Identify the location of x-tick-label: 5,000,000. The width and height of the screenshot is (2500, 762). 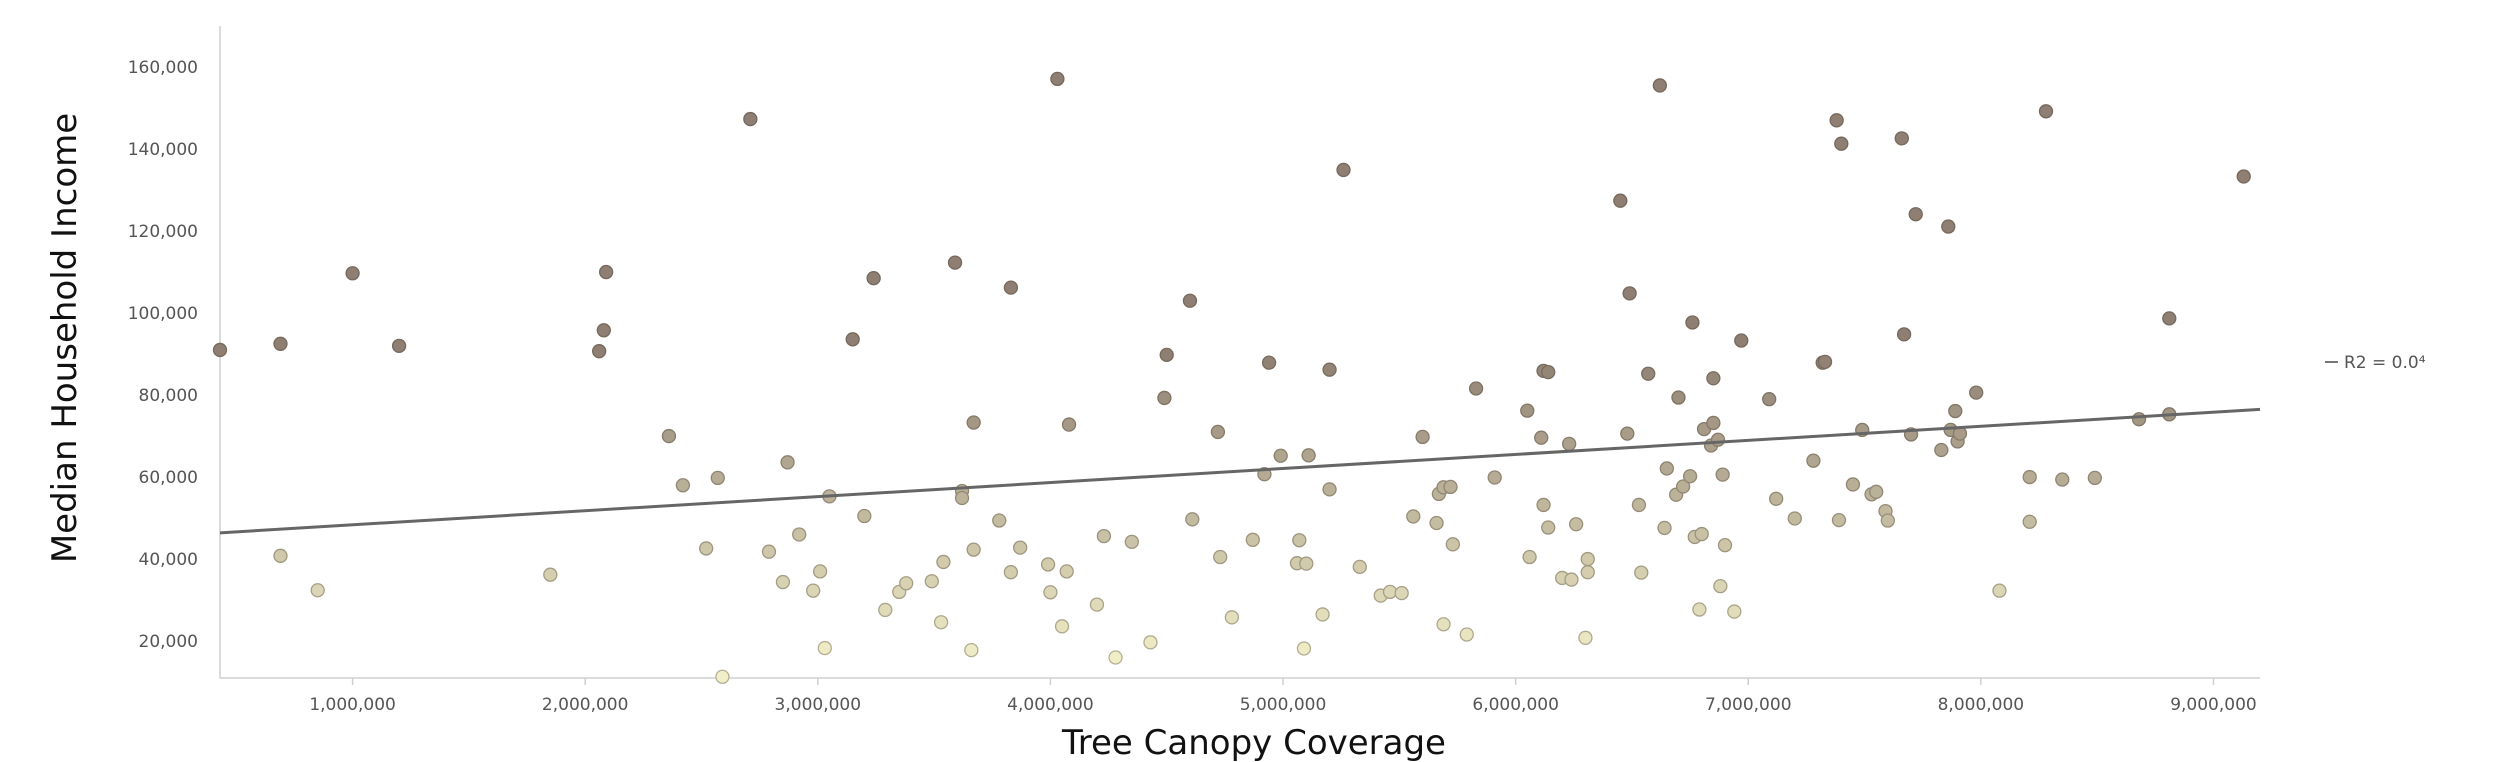
(1283, 705).